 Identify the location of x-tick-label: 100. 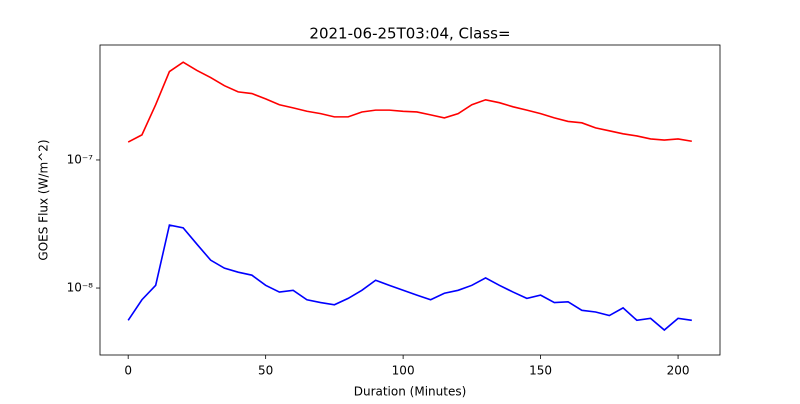
(403, 371).